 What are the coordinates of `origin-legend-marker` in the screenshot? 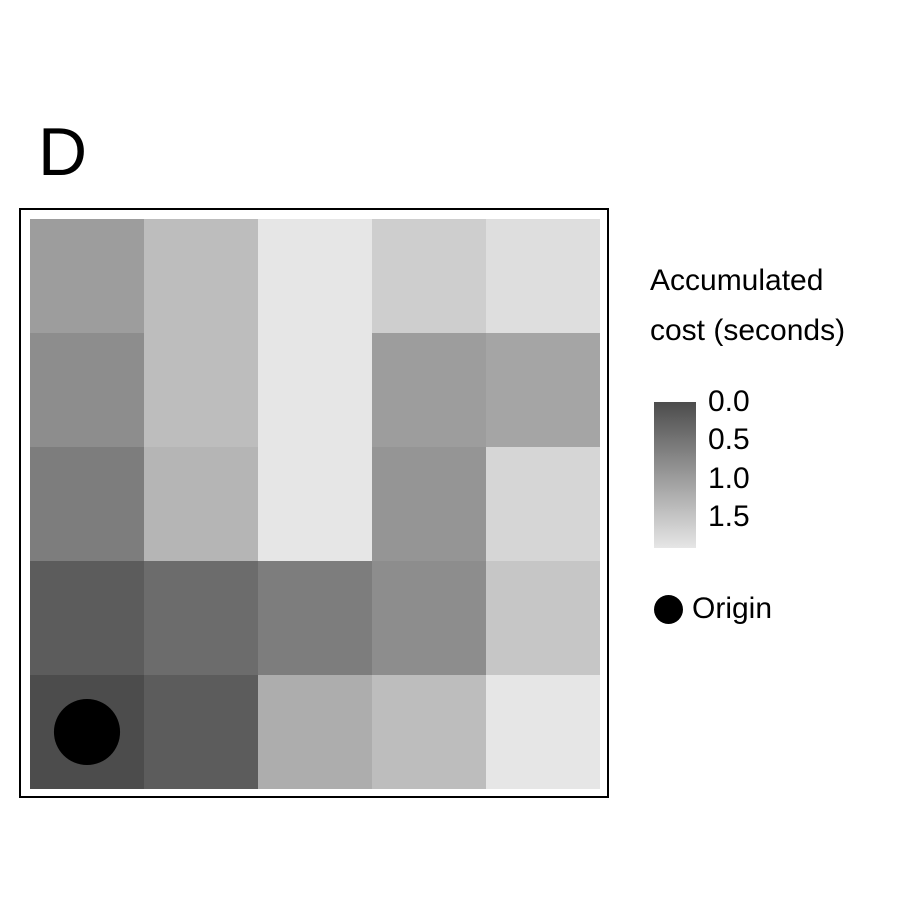 It's located at (668, 609).